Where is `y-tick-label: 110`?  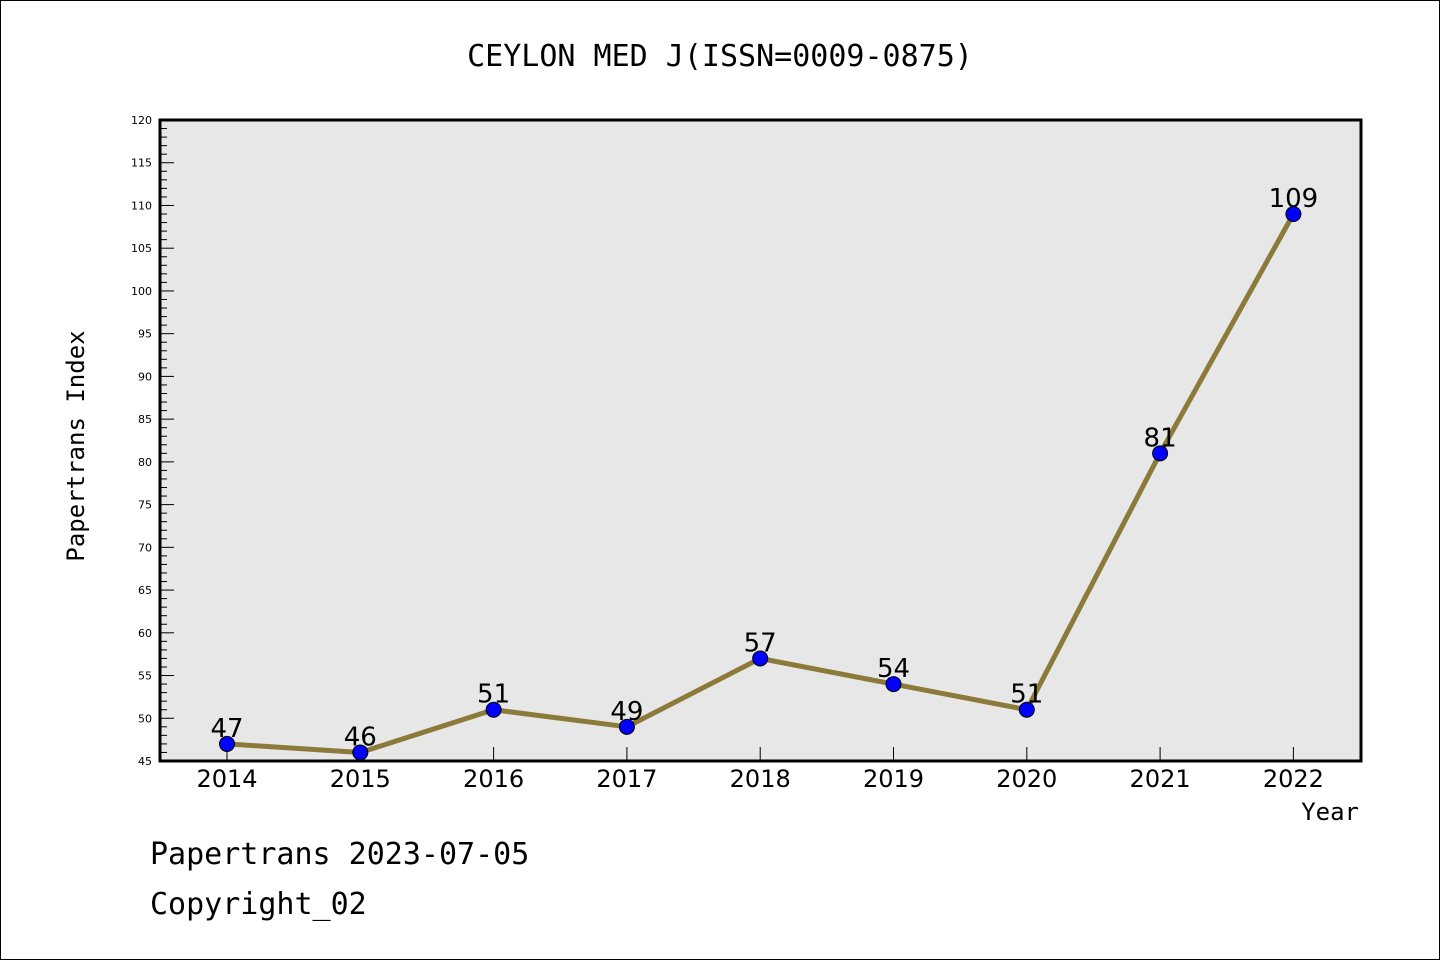 y-tick-label: 110 is located at coordinates (141, 205).